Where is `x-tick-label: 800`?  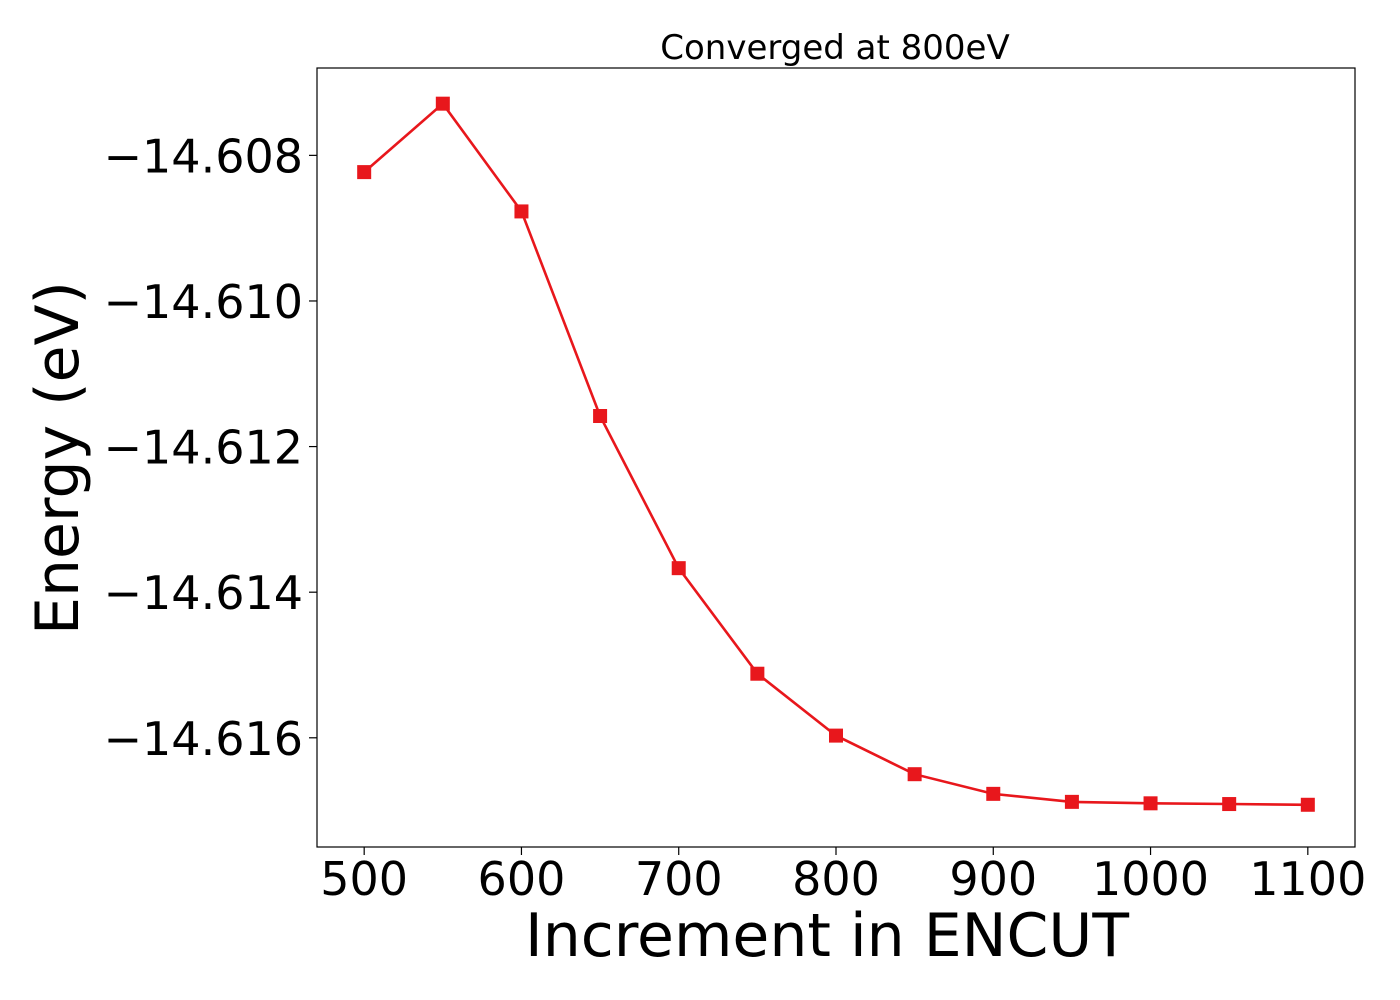 x-tick-label: 800 is located at coordinates (836, 879).